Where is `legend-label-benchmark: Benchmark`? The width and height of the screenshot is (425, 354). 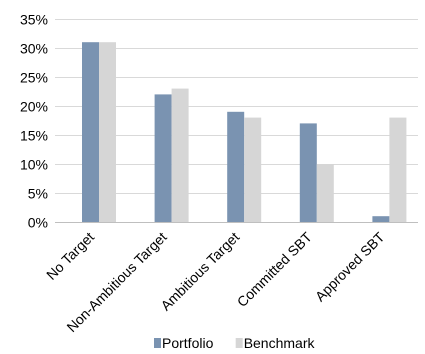 legend-label-benchmark: Benchmark is located at coordinates (280, 343).